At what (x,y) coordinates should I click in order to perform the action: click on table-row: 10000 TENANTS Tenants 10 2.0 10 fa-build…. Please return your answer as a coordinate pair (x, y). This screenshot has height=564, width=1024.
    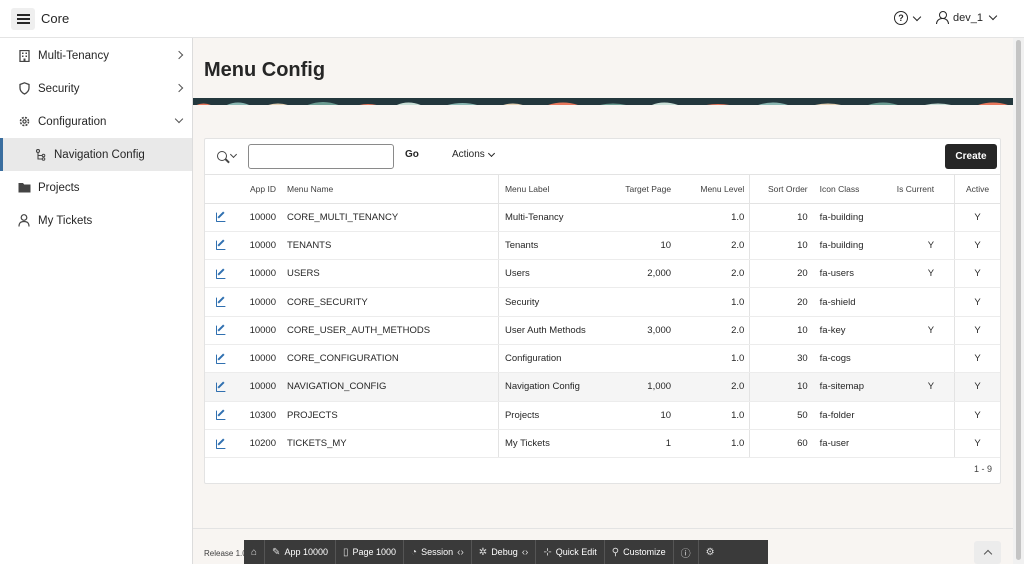
    Looking at the image, I should click on (602, 246).